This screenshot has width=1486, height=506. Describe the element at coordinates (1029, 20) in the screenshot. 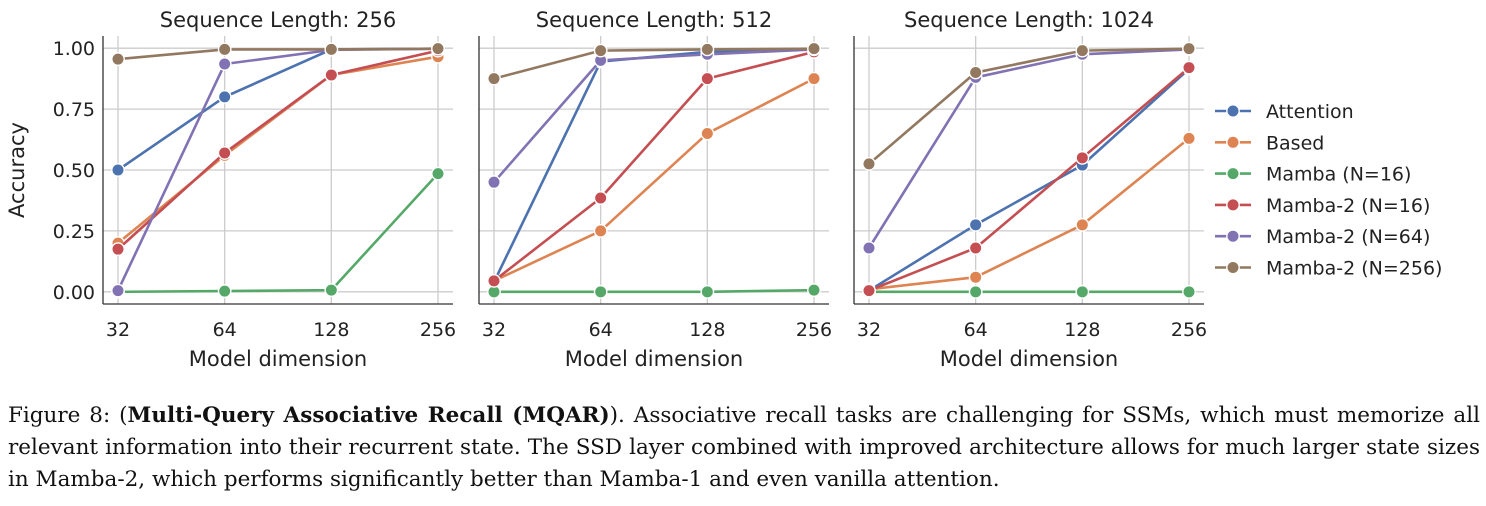

I see `panel-title: Sequence Length: 1024` at that location.